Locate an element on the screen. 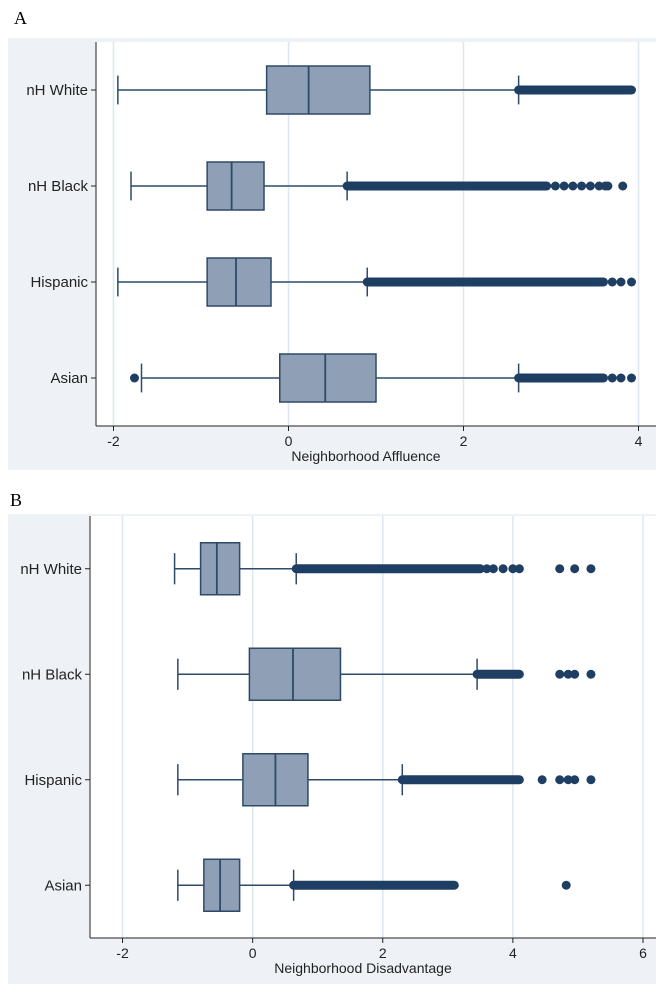 The width and height of the screenshot is (656, 985). x-tick-label: 6 is located at coordinates (643, 953).